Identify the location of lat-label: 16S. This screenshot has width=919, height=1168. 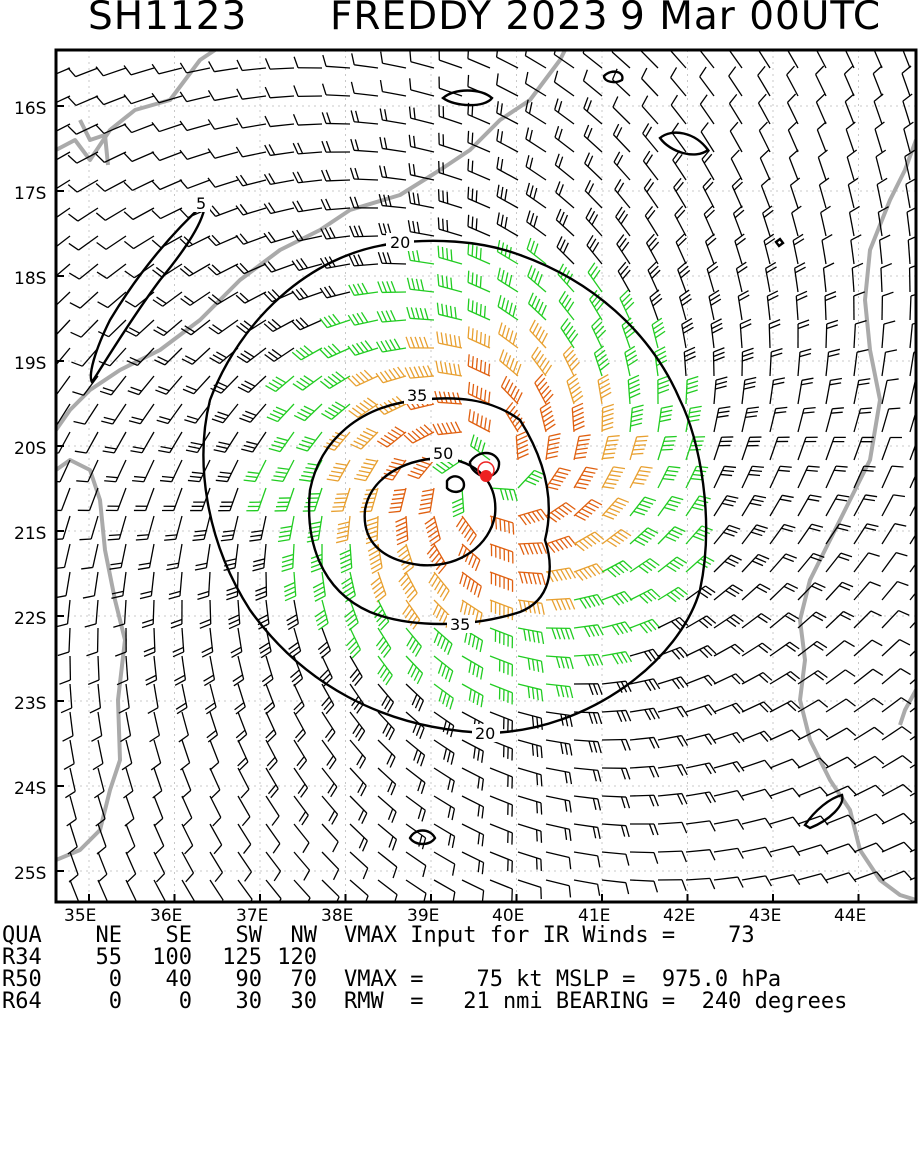
(30, 109).